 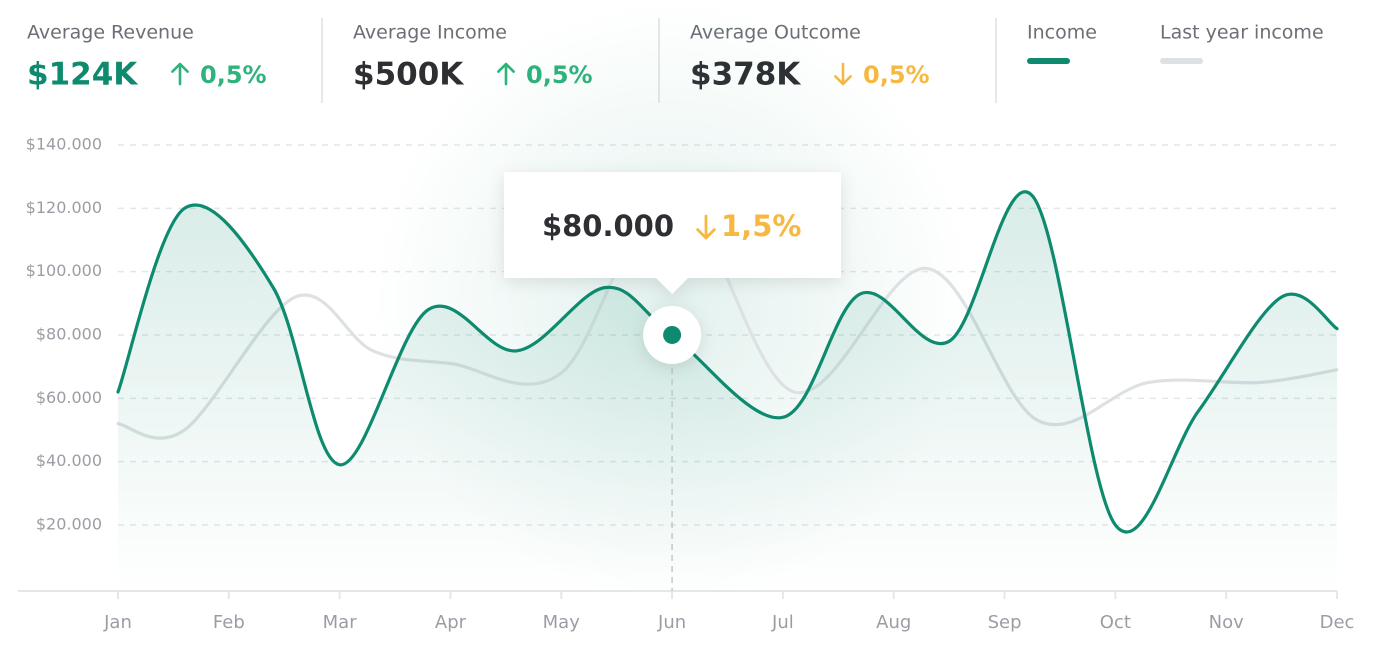 What do you see at coordinates (340, 622) in the screenshot?
I see `x-tick-label: Mar` at bounding box center [340, 622].